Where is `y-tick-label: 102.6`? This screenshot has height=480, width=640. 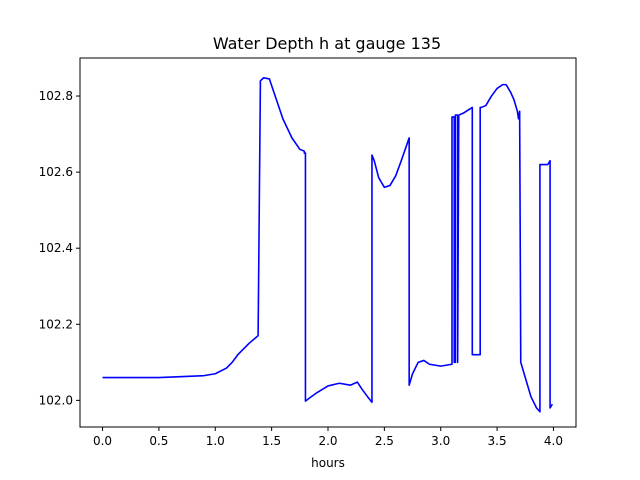
y-tick-label: 102.6 is located at coordinates (56, 172).